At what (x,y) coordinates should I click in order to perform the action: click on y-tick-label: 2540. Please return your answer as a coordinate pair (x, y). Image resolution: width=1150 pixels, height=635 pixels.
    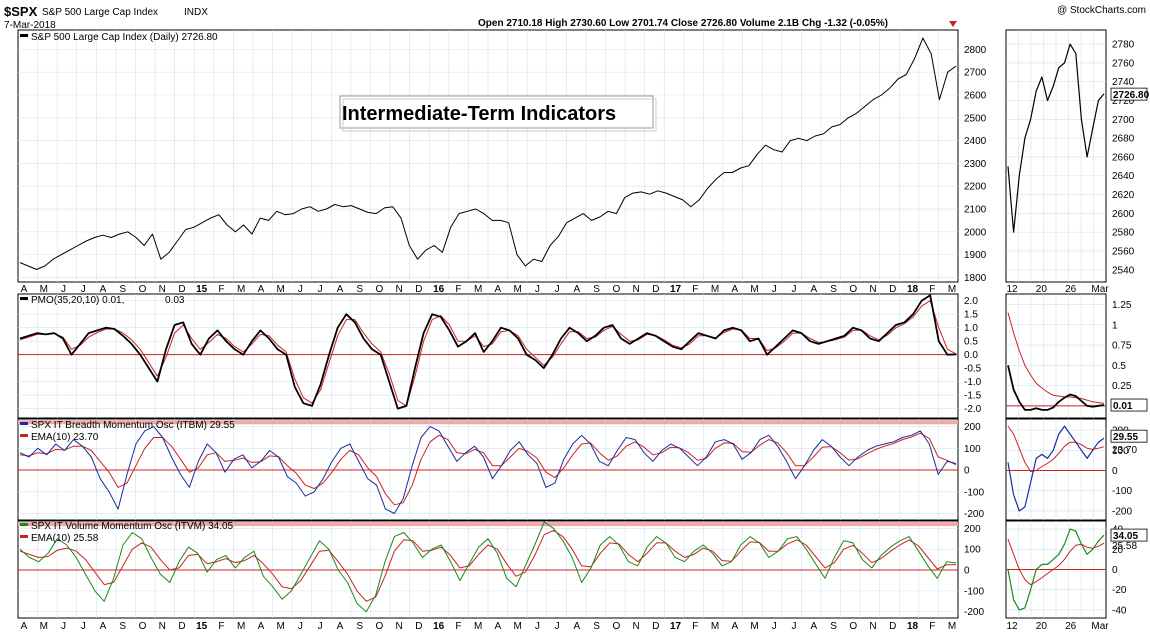
    Looking at the image, I should click on (1123, 270).